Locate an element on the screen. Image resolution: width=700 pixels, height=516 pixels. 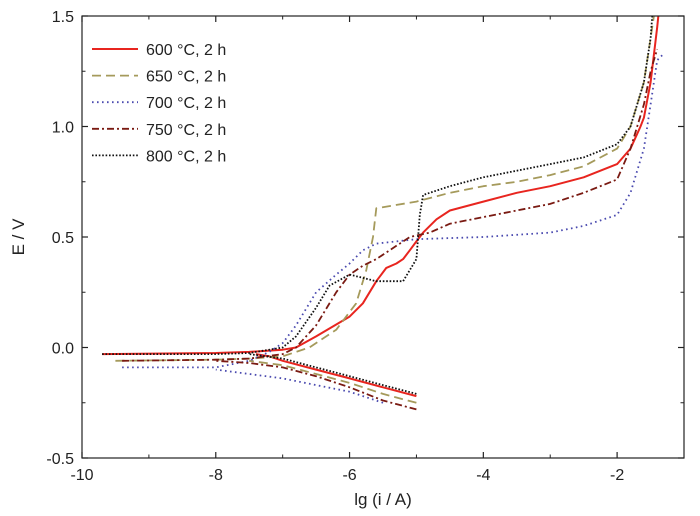
y-tick-label: -0.5 is located at coordinates (60, 459).